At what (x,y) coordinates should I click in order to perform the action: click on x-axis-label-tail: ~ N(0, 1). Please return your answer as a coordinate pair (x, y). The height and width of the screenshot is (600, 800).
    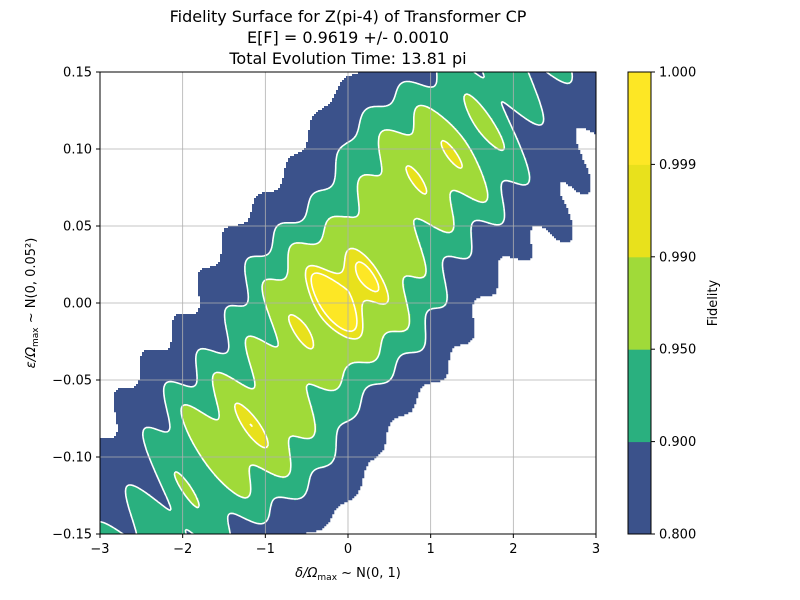
    Looking at the image, I should click on (369, 573).